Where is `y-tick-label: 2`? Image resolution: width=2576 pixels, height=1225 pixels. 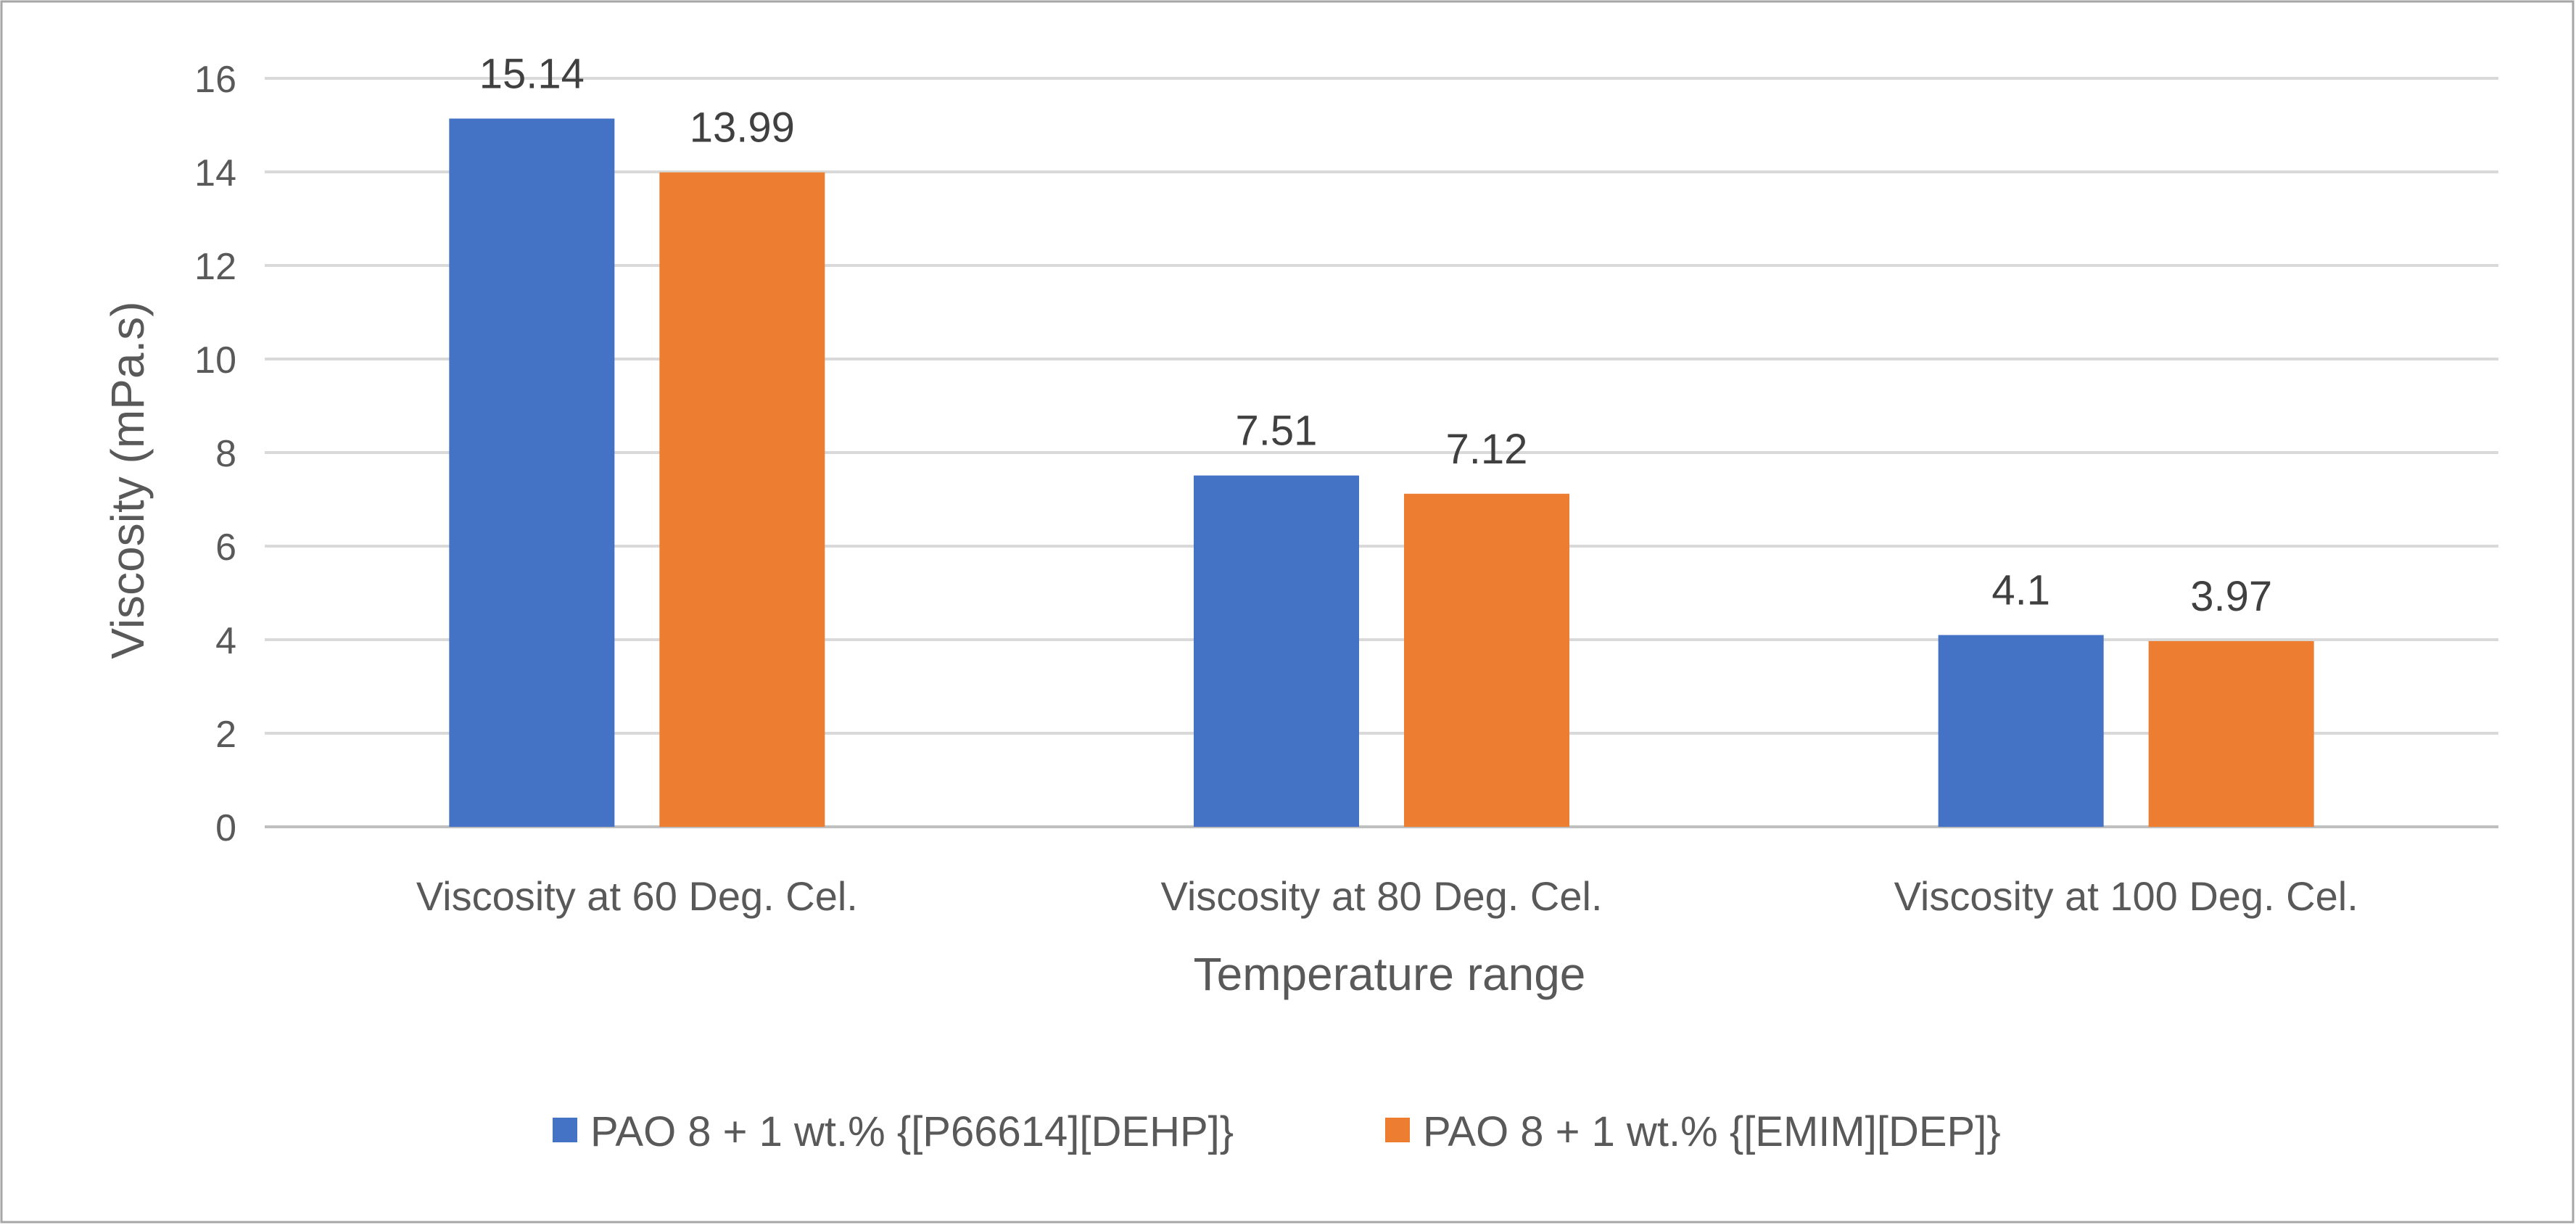
y-tick-label: 2 is located at coordinates (226, 735).